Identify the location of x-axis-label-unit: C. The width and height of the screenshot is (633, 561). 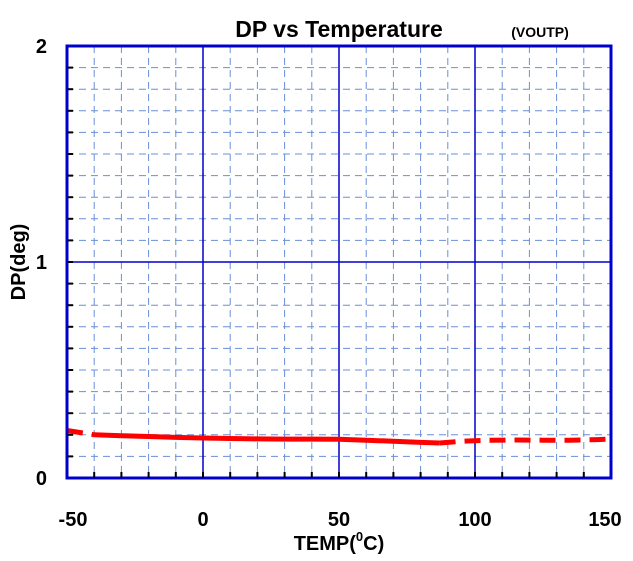
(370, 544).